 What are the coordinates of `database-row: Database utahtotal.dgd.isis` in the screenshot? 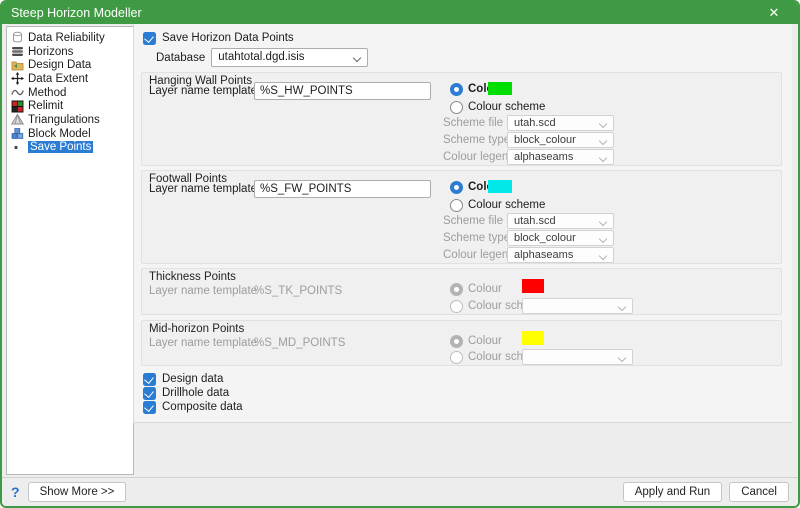 It's located at (262, 57).